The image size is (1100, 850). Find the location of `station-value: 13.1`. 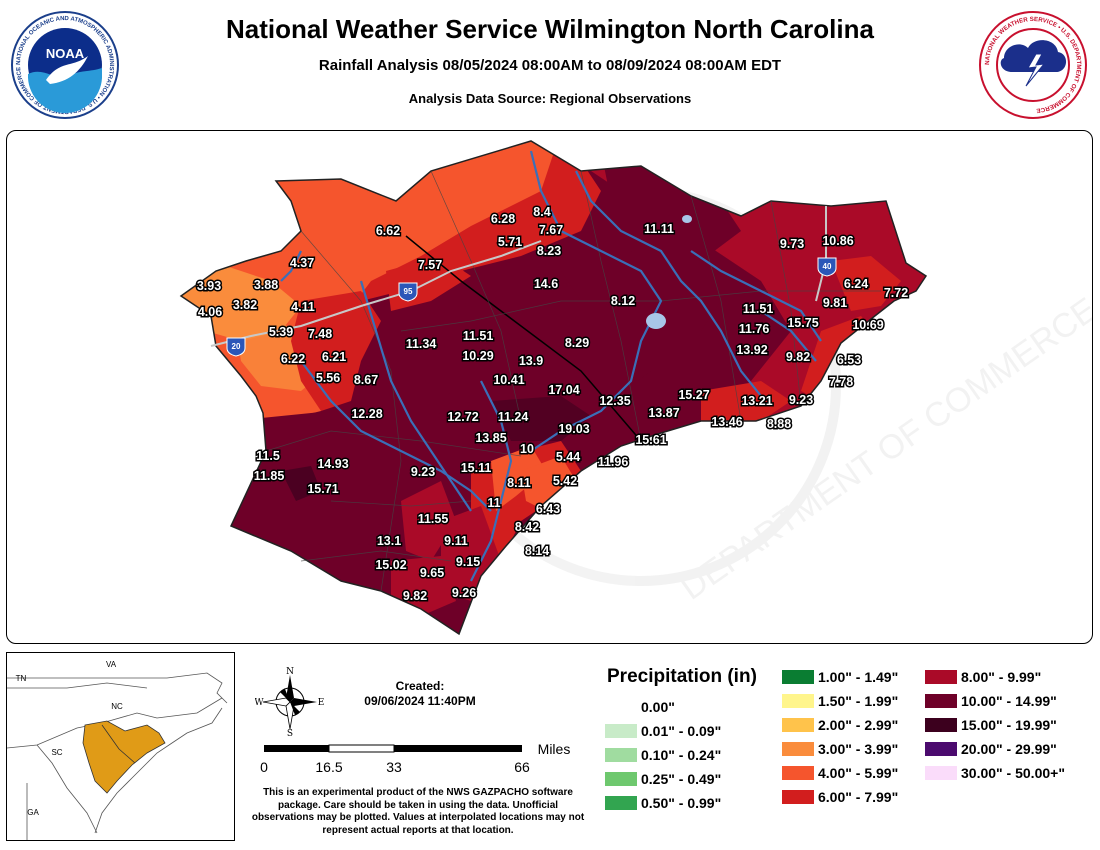

station-value: 13.1 is located at coordinates (389, 541).